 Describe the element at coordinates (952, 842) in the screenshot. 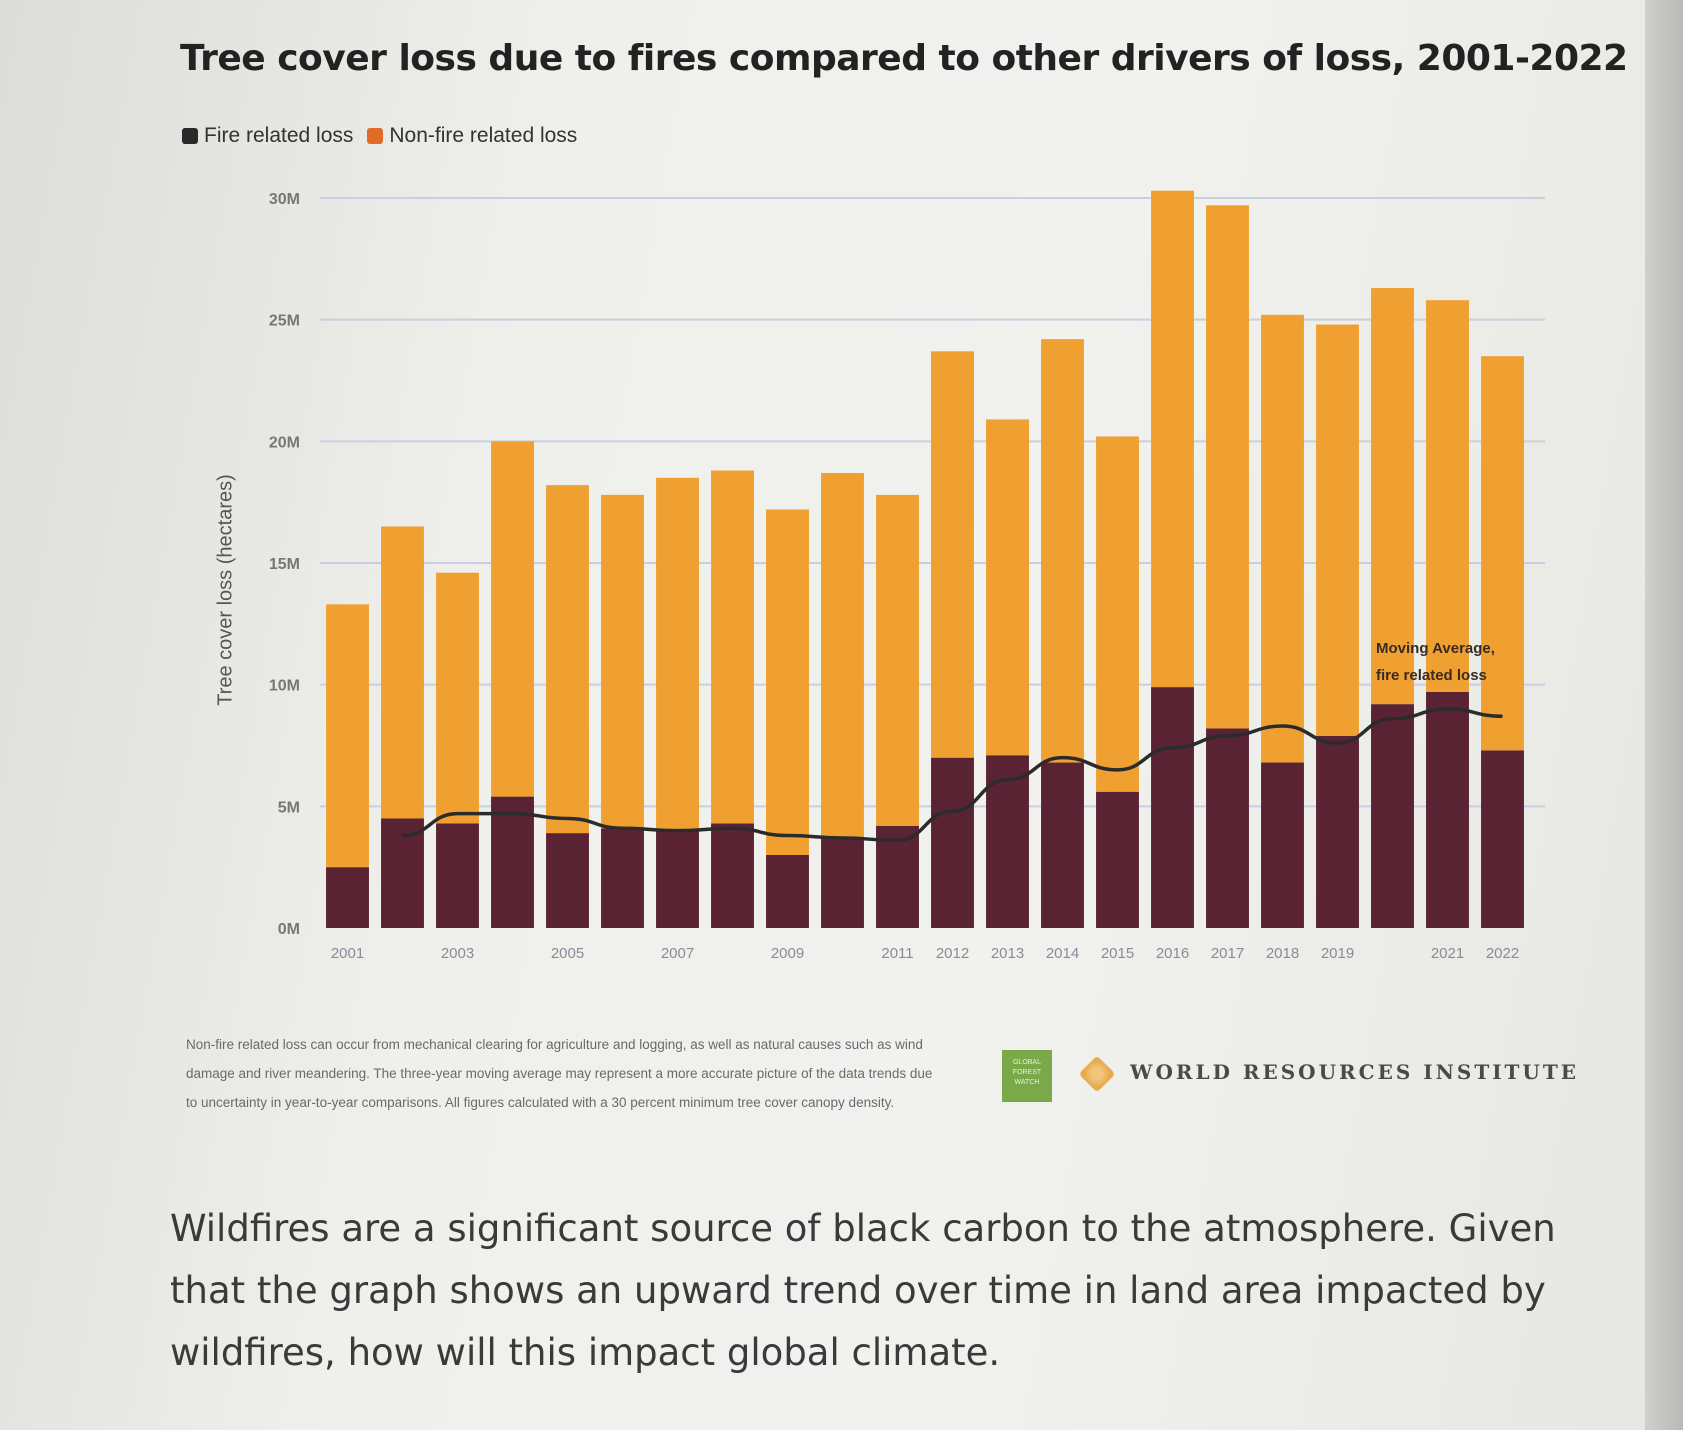

I see `bar-fire-2012` at that location.